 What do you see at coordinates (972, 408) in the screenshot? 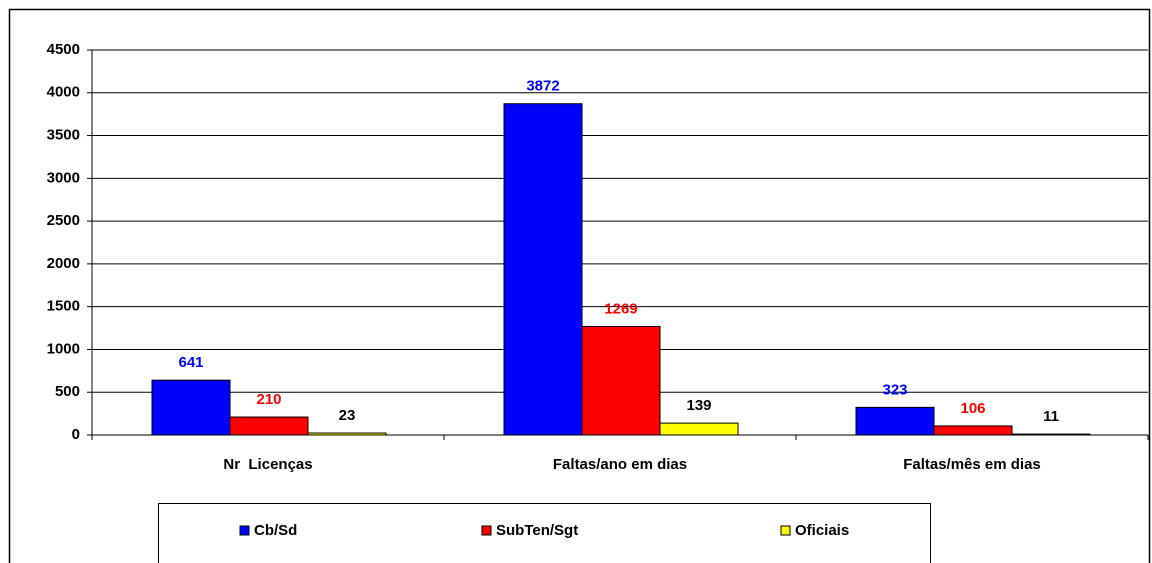
I see `value-label: 106` at bounding box center [972, 408].